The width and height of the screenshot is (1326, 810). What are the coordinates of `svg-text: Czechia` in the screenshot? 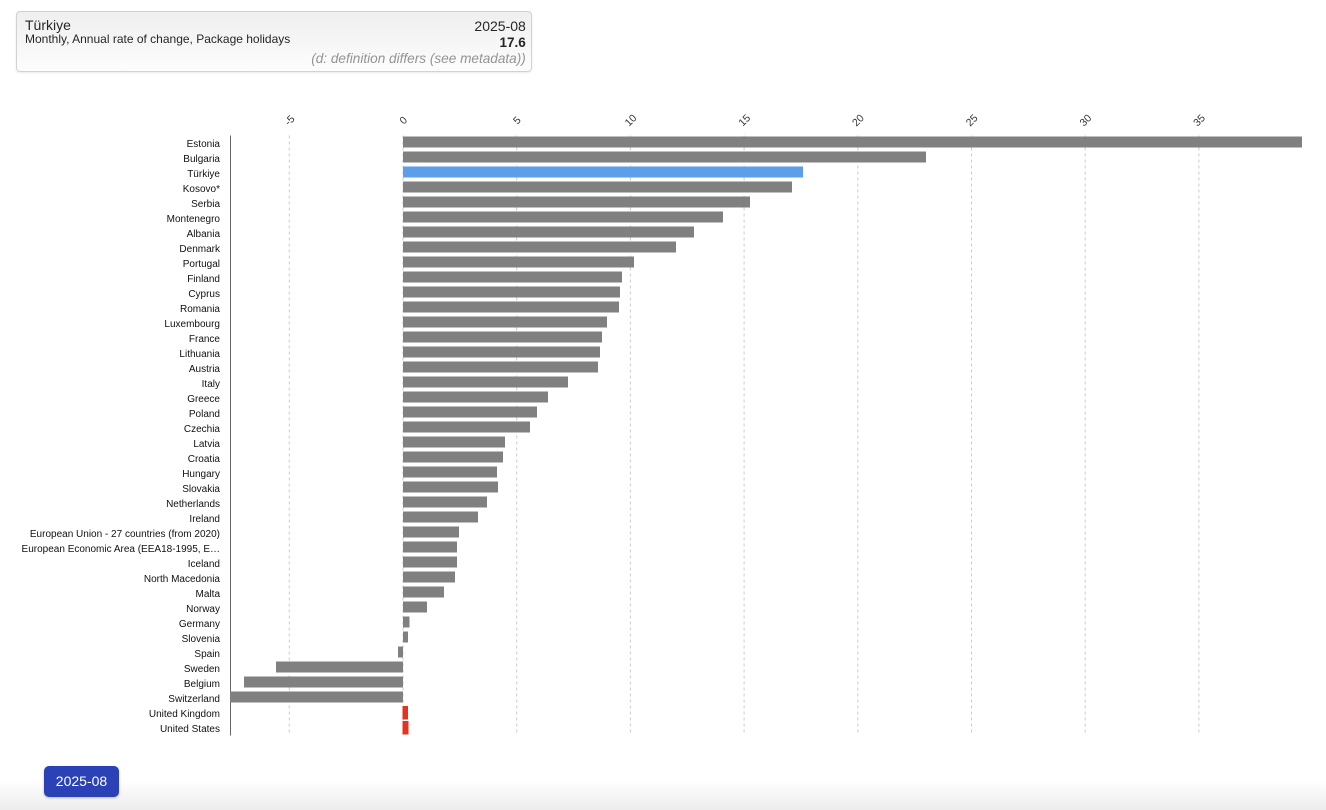 It's located at (202, 429).